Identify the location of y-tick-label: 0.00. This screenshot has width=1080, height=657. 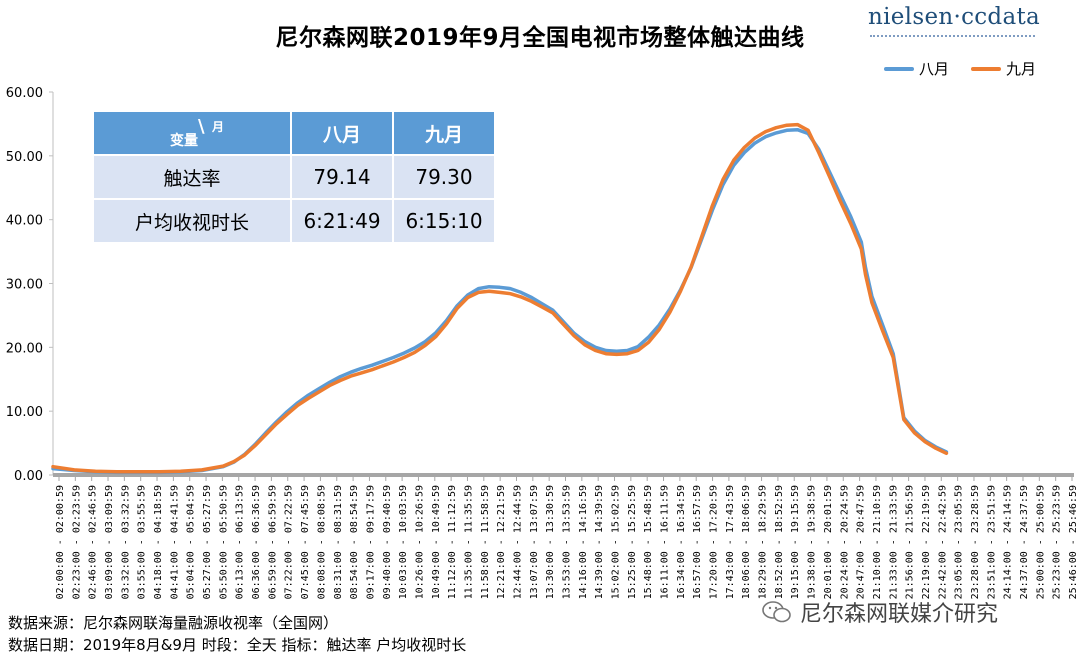
(28, 476).